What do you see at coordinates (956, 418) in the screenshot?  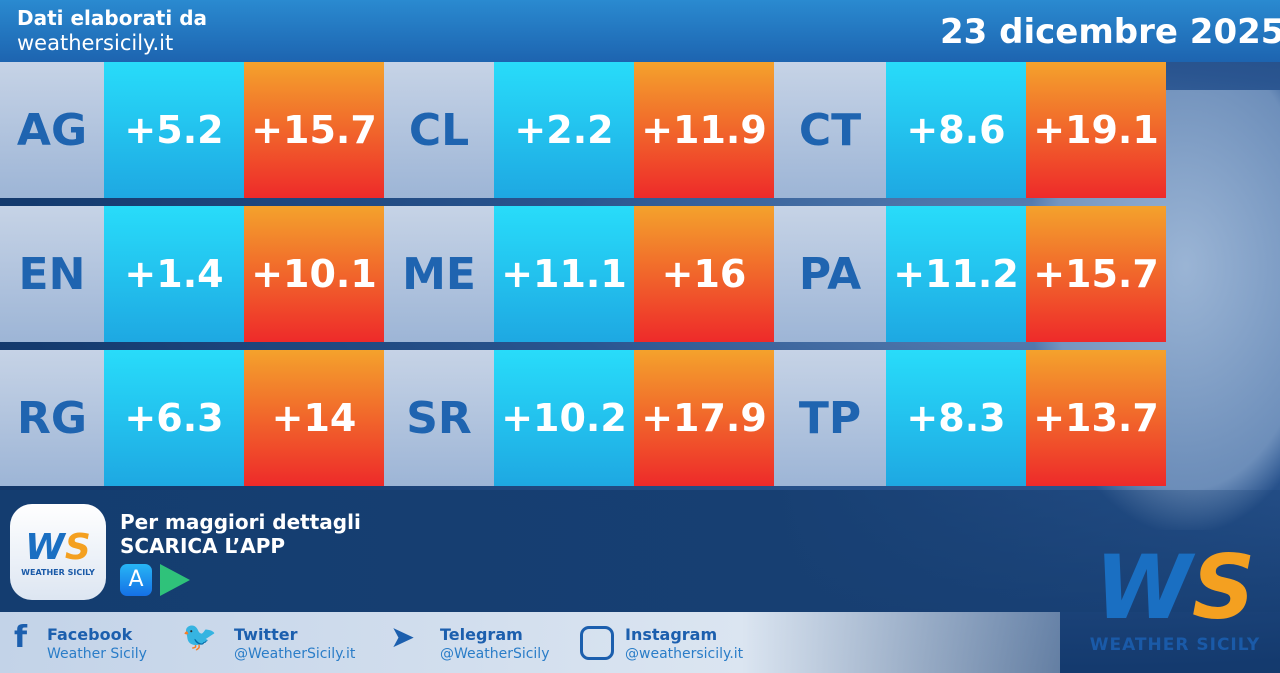 I see `min-temp: +8.3` at bounding box center [956, 418].